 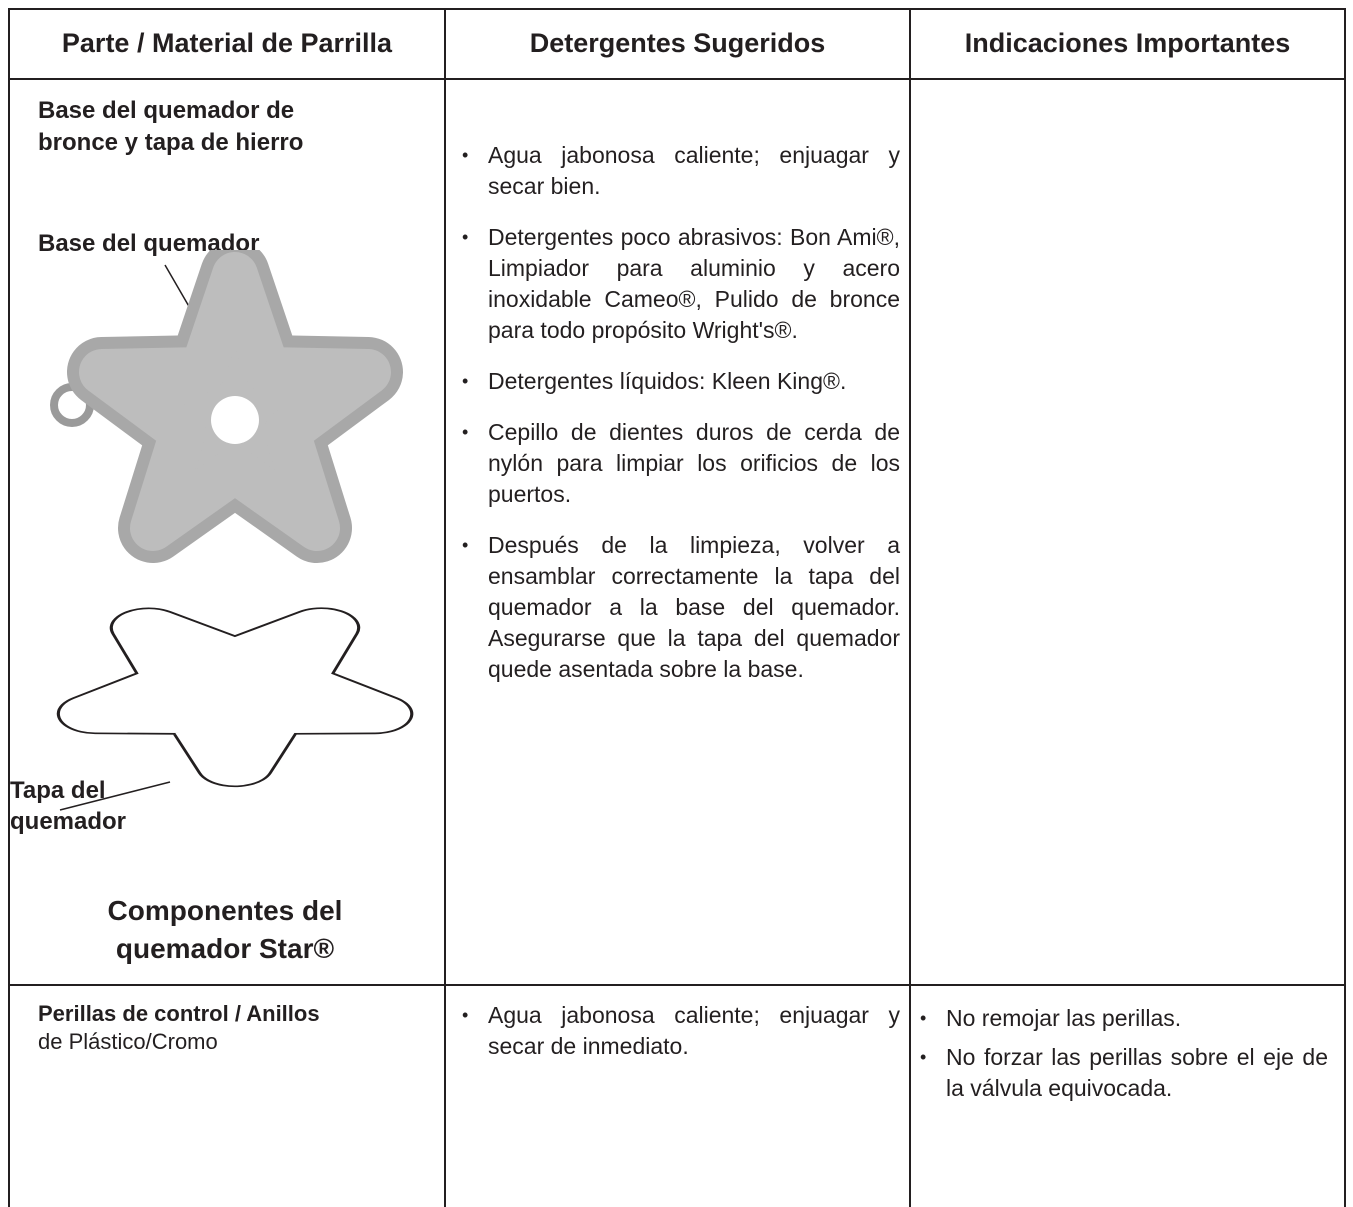 What do you see at coordinates (68, 806) in the screenshot?
I see `image-label: Tapa del quemador` at bounding box center [68, 806].